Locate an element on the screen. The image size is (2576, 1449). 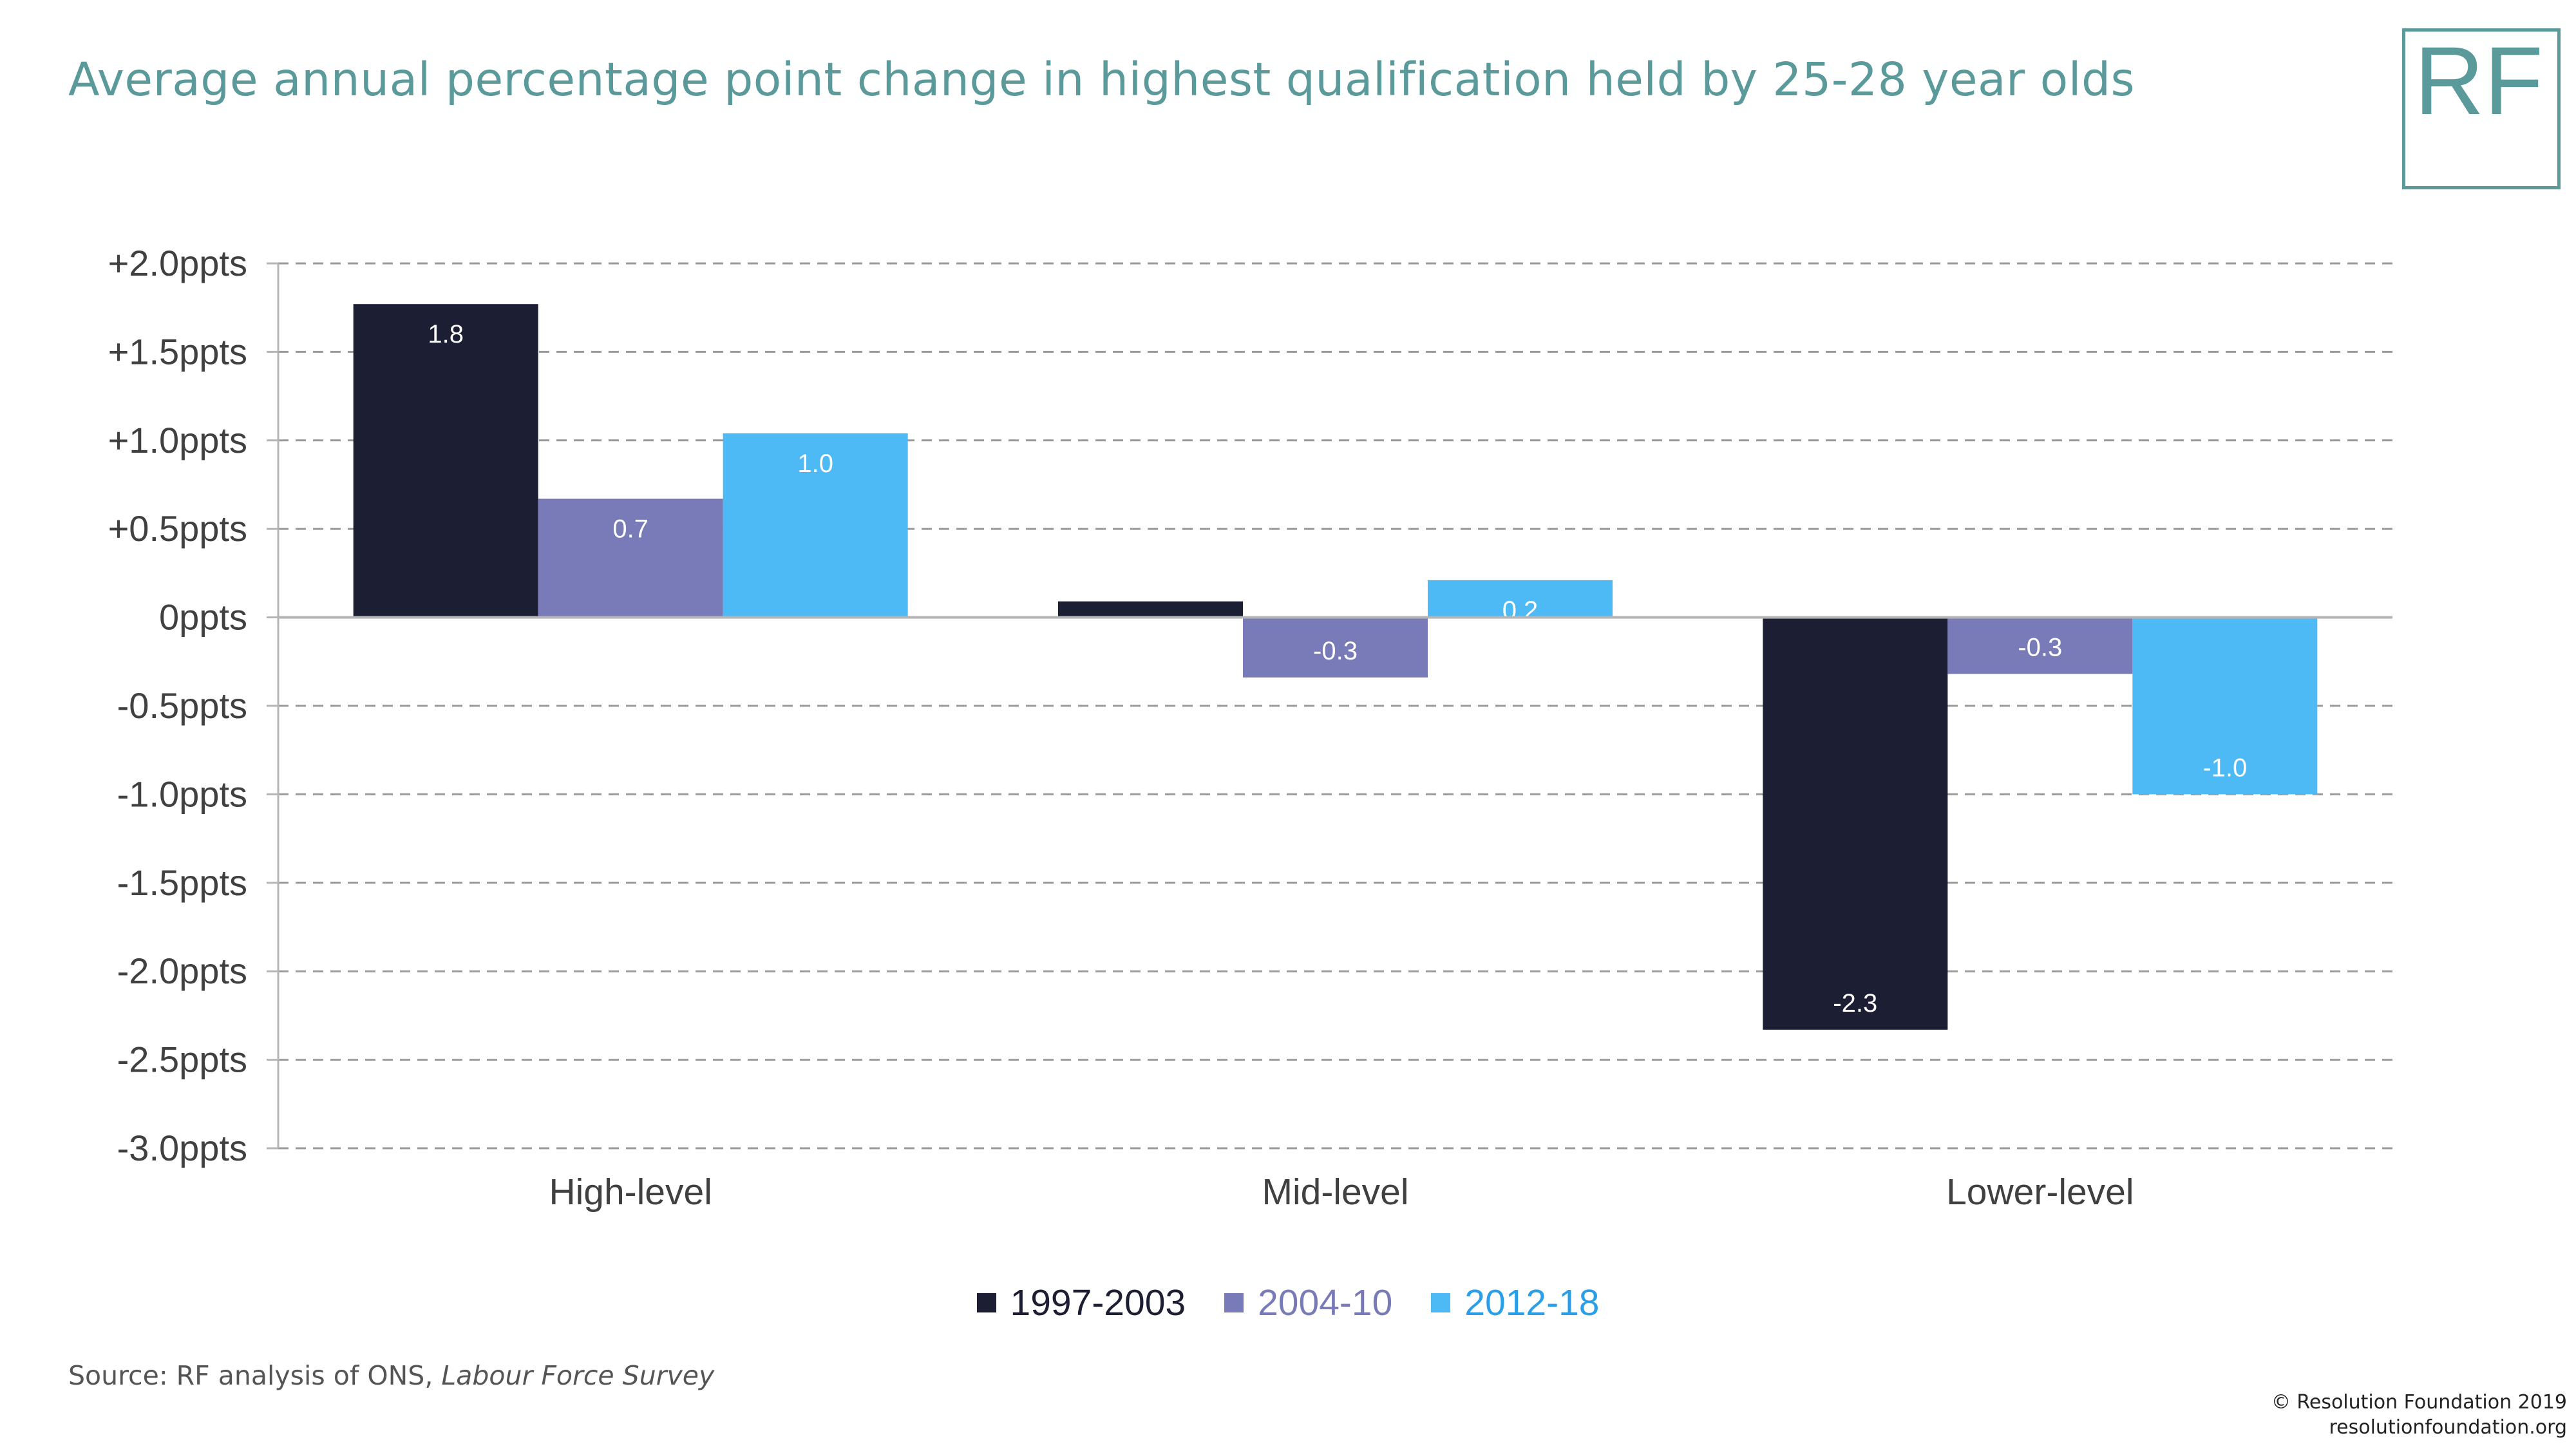
source-prefix: Source: RF analysis of ONS, is located at coordinates (255, 1376).